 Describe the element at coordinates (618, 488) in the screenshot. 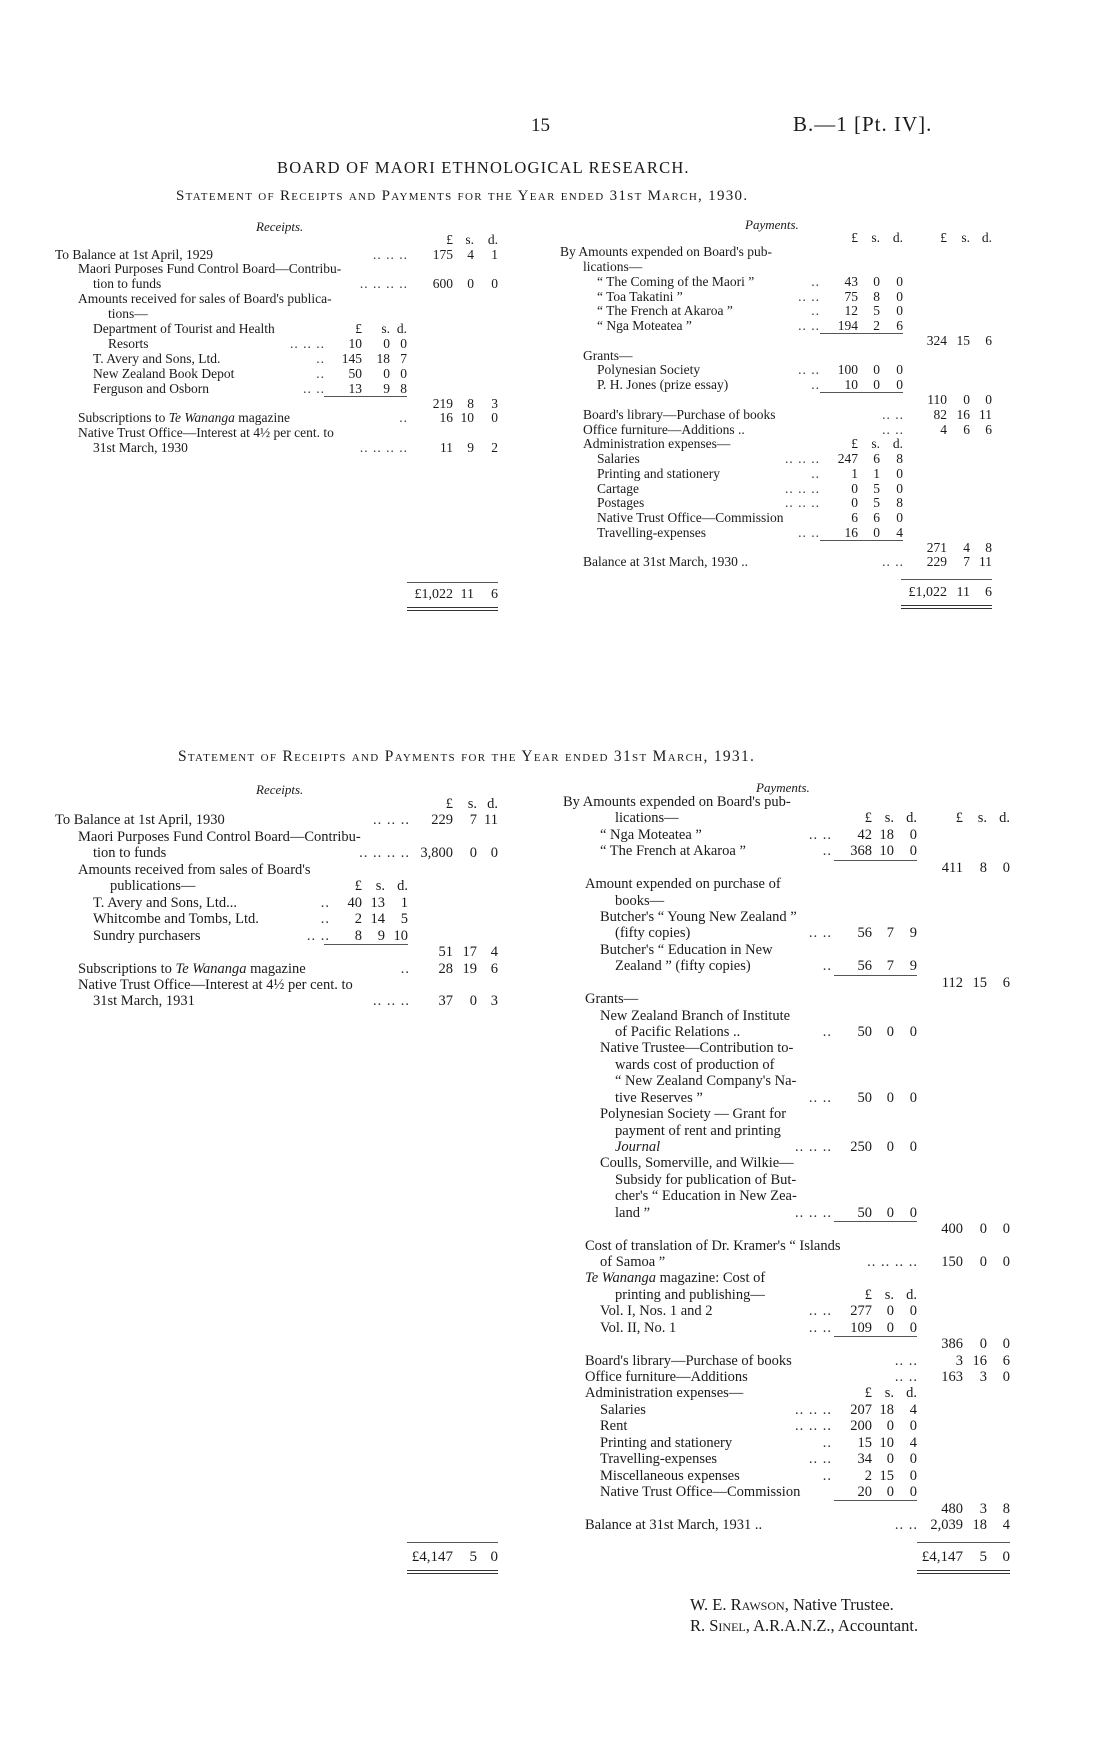

I see `row-text: Cartage` at that location.